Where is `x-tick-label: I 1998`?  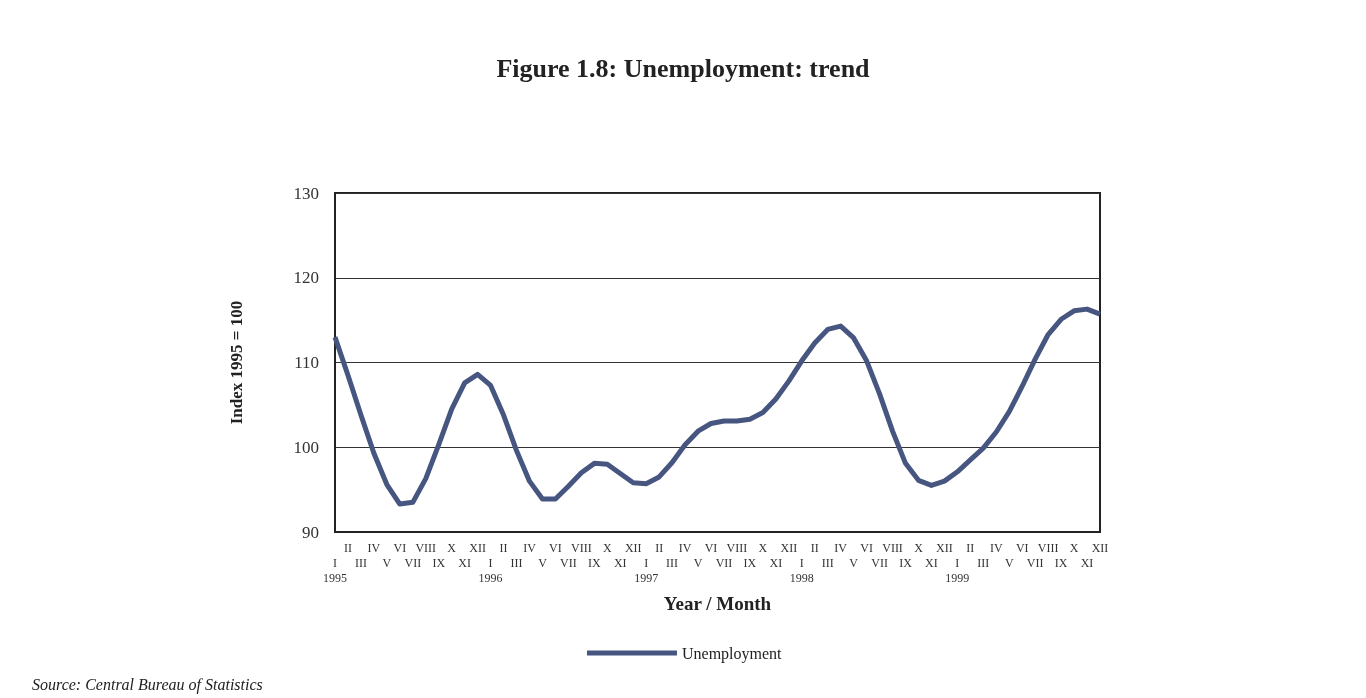
x-tick-label: I 1998 is located at coordinates (801, 570).